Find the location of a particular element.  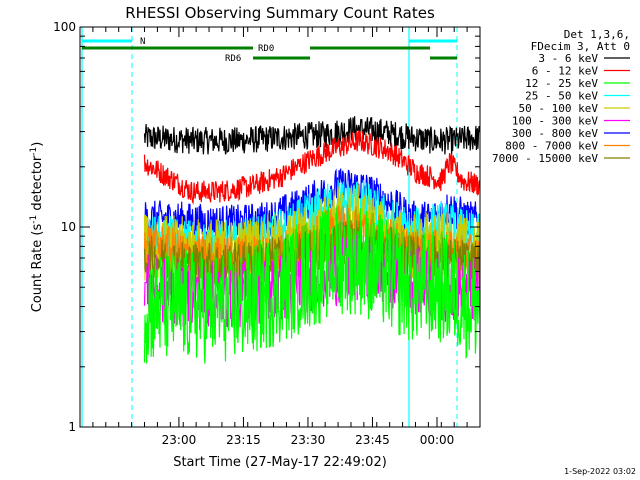

legend-label: 6 - 12 keV is located at coordinates (565, 71).